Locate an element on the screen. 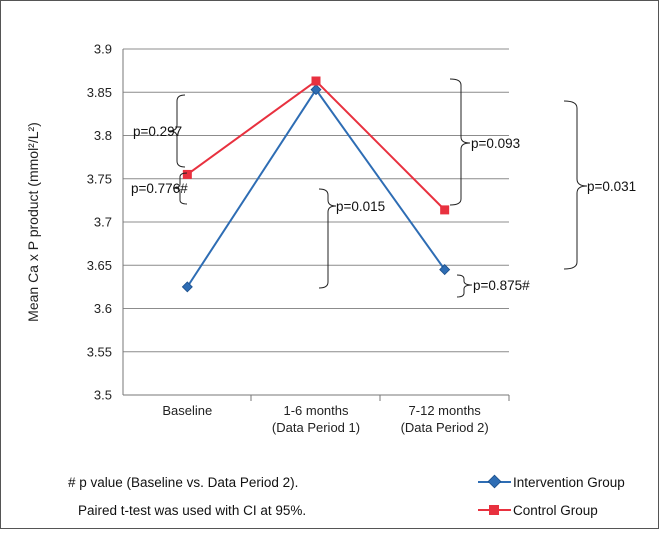 This screenshot has width=659, height=533. p-value-label: p=0.875# is located at coordinates (501, 285).